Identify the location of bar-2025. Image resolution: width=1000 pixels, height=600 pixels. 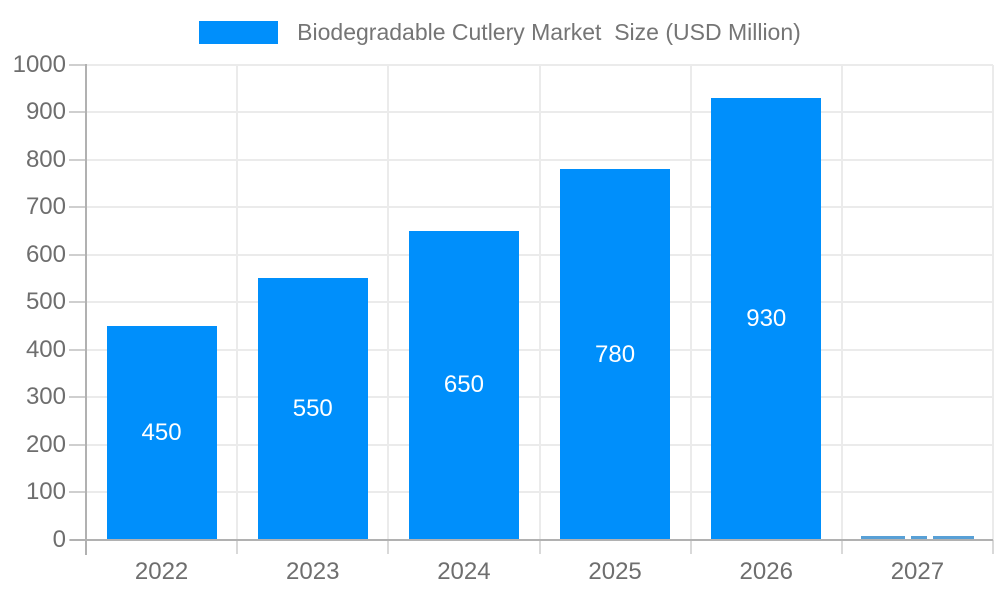
(615, 354).